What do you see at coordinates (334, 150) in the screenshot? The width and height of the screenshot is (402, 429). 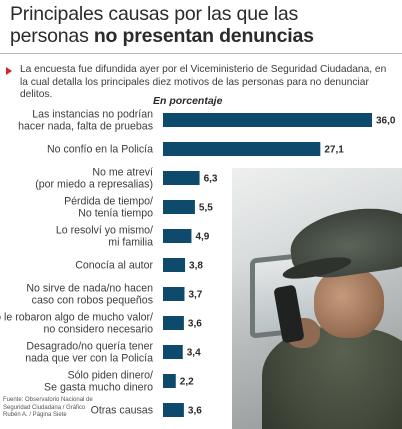 I see `value-label-2: 27,1` at bounding box center [334, 150].